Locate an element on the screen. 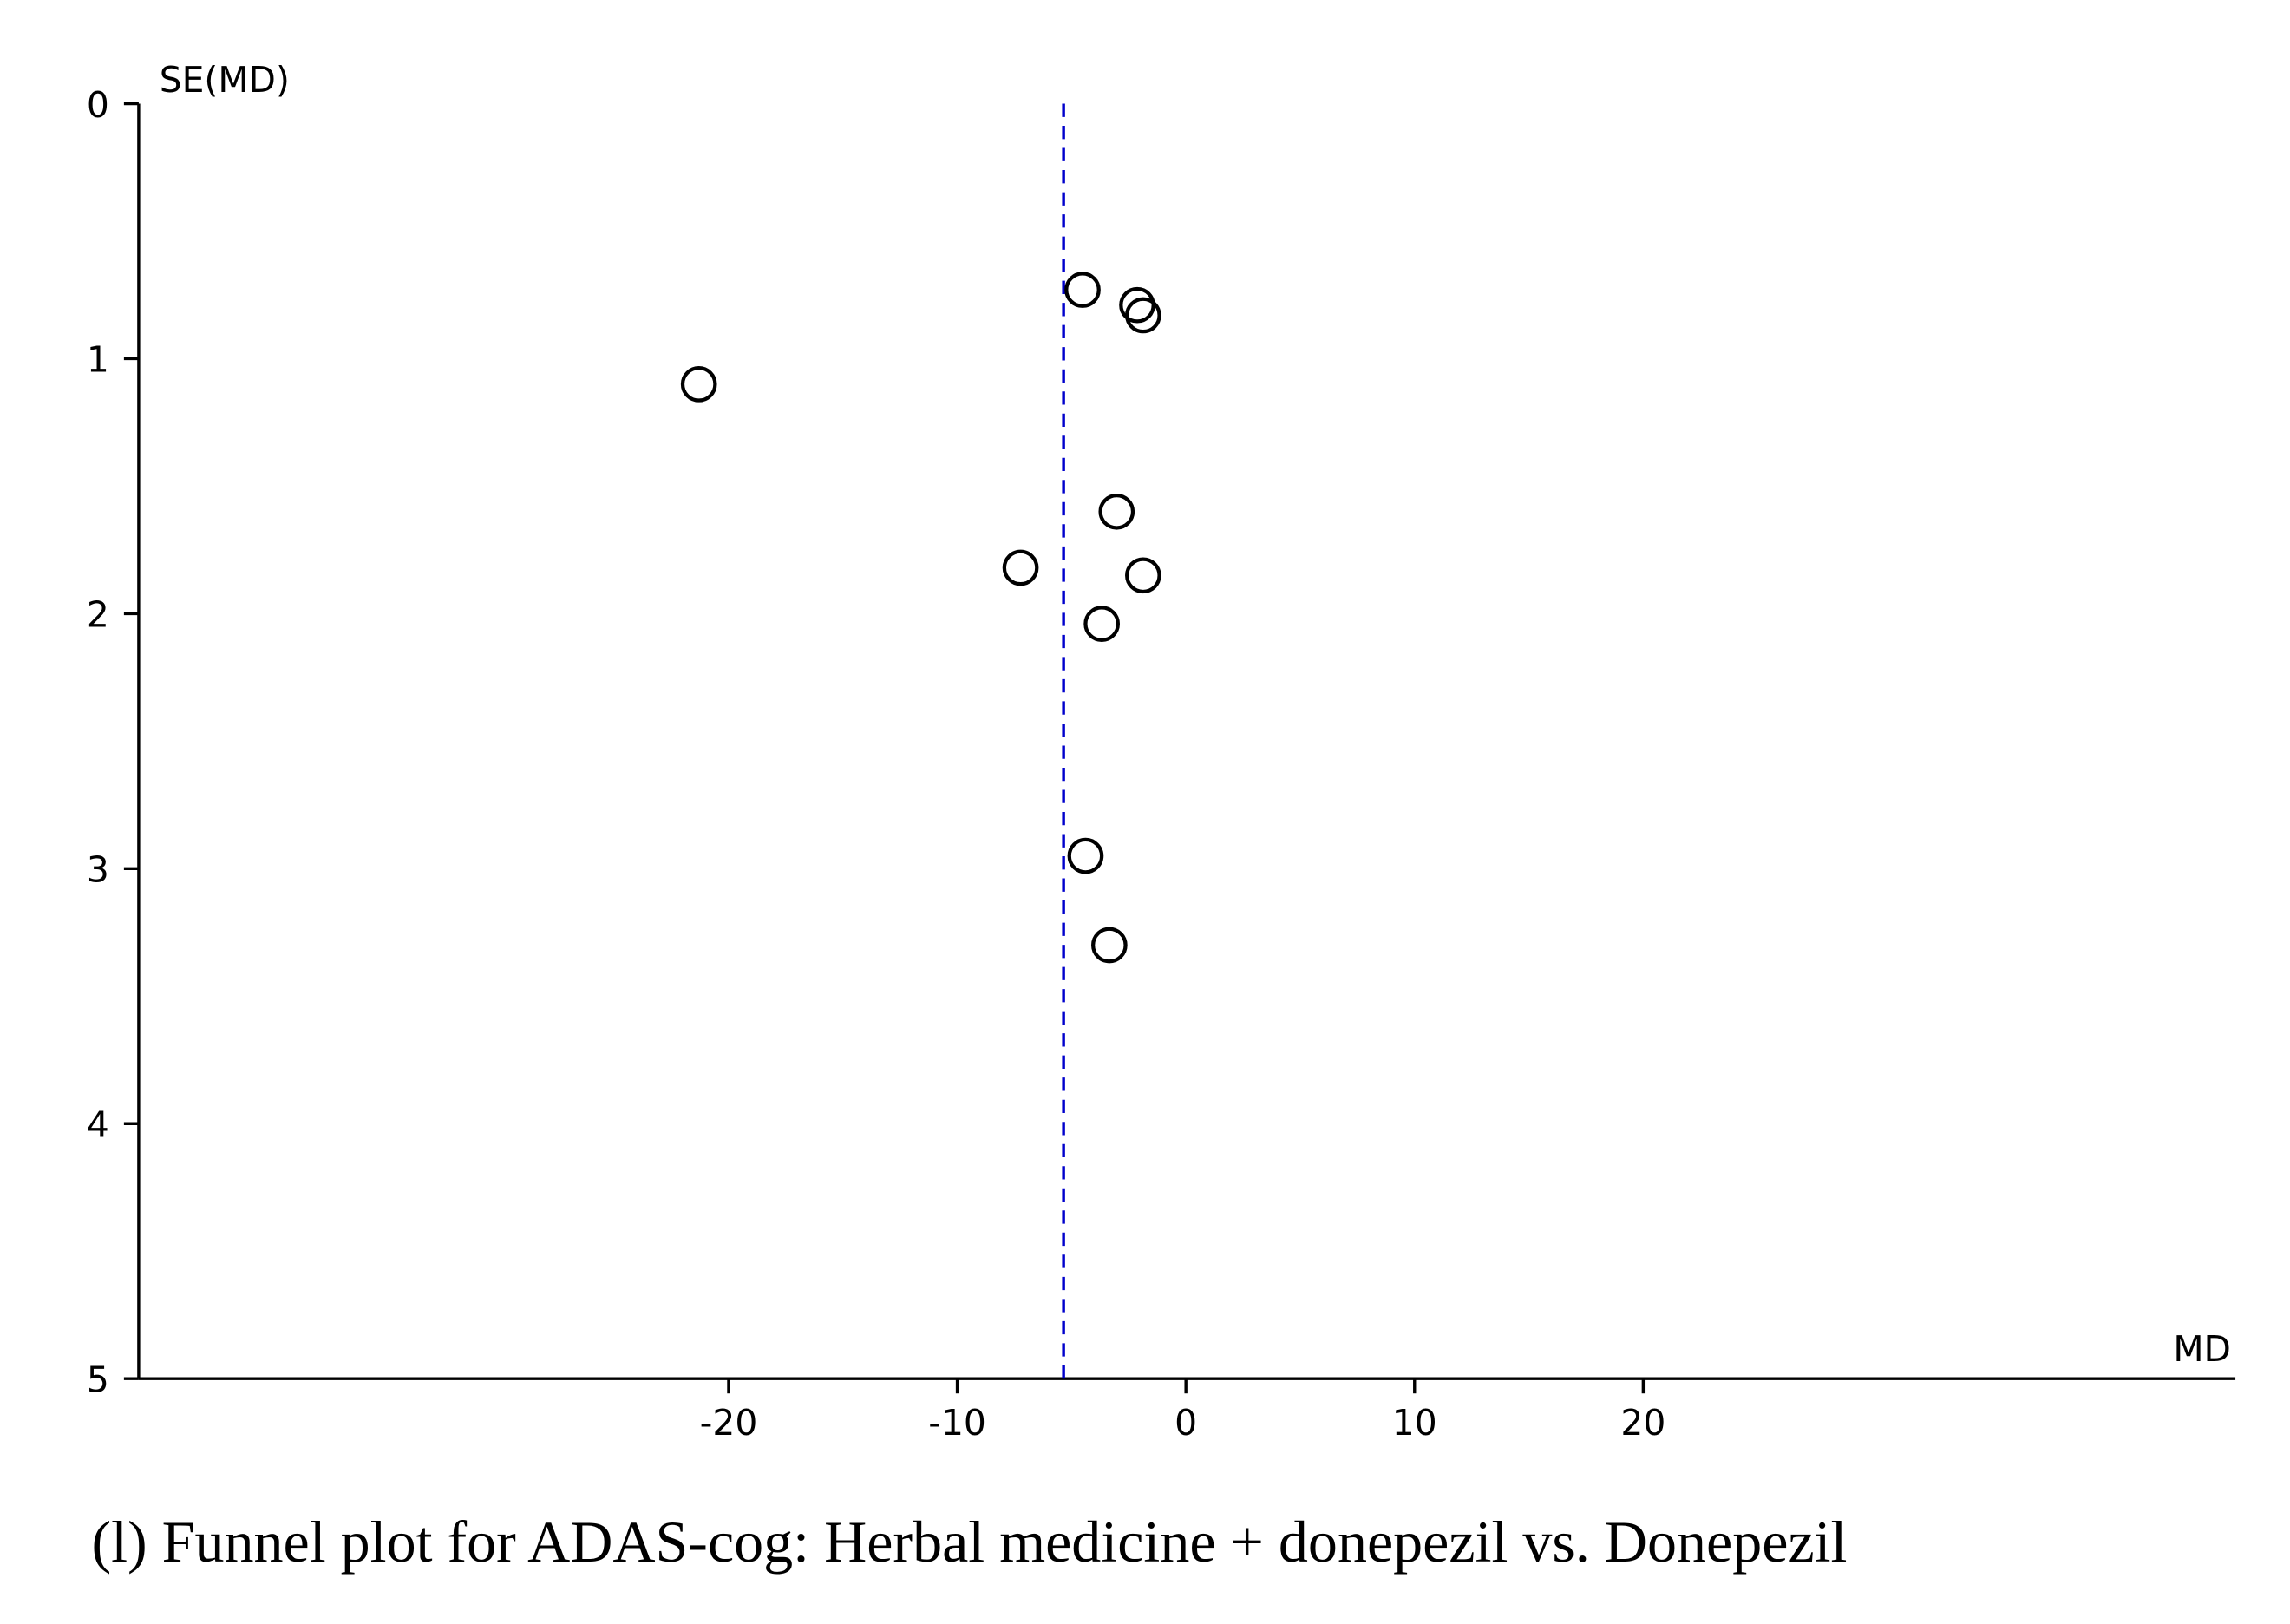 The image size is (2290, 1624). x-tick-label: 20 is located at coordinates (1643, 1423).